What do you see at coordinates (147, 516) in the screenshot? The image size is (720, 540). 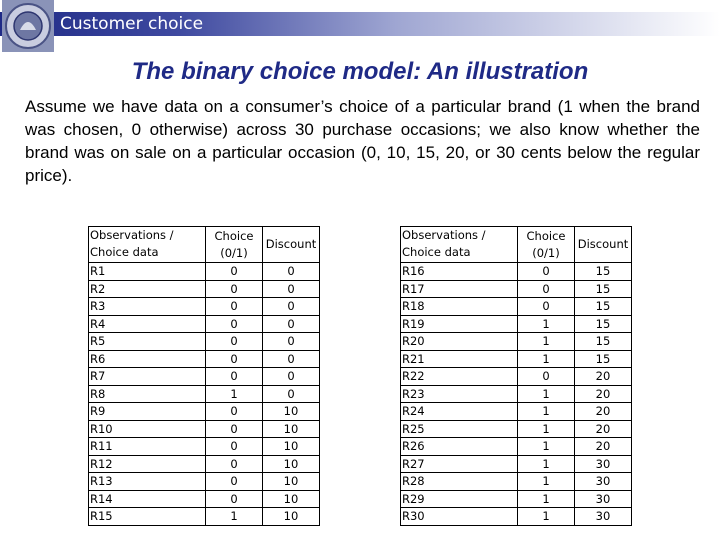 I see `observation-id: R15` at bounding box center [147, 516].